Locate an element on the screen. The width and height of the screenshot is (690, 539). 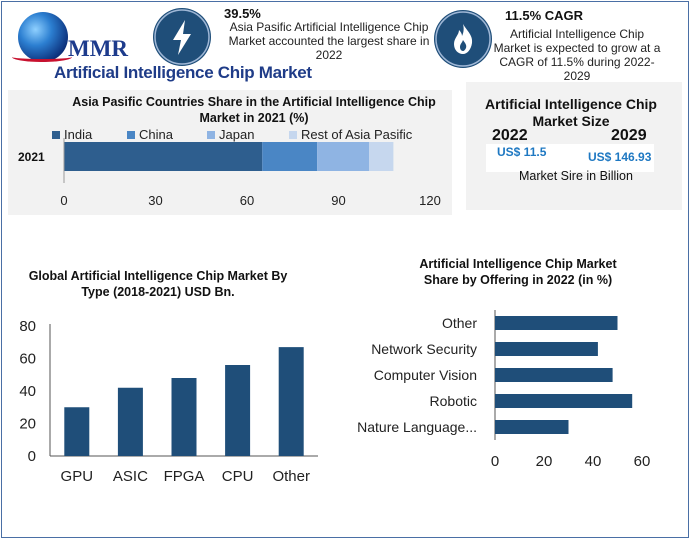
legend-rest-of-asia: Rest of Asia Pasific is located at coordinates (350, 134).